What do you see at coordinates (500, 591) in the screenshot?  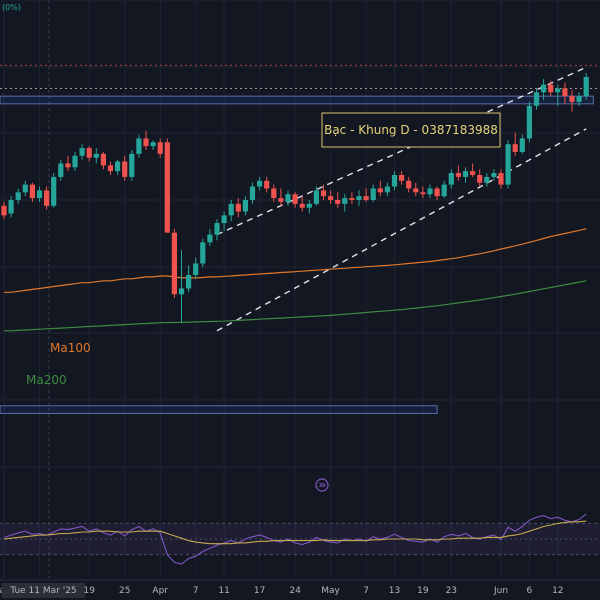 I see `x-tick-label: Jun` at bounding box center [500, 591].